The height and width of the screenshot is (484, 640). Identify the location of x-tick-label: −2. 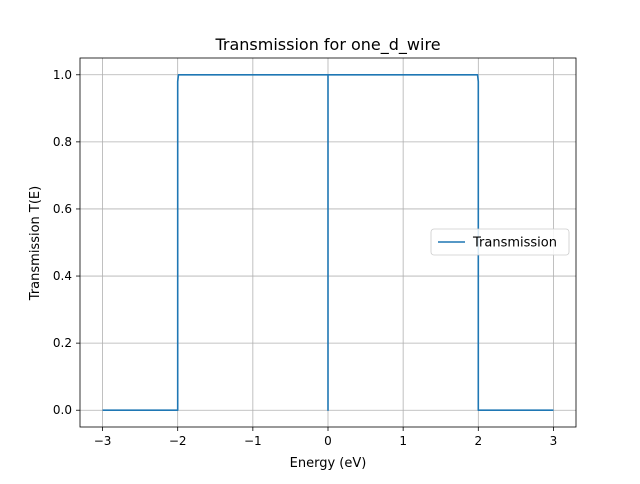
(178, 441).